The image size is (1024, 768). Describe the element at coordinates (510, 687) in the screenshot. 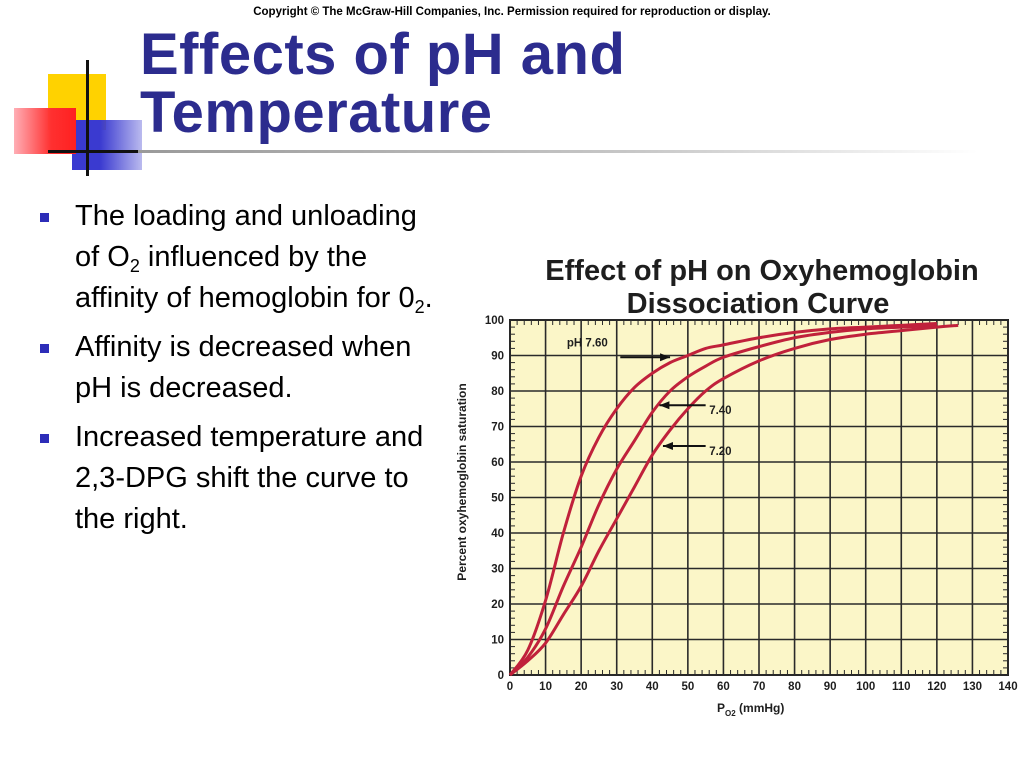

I see `x-tick-label: 0` at that location.